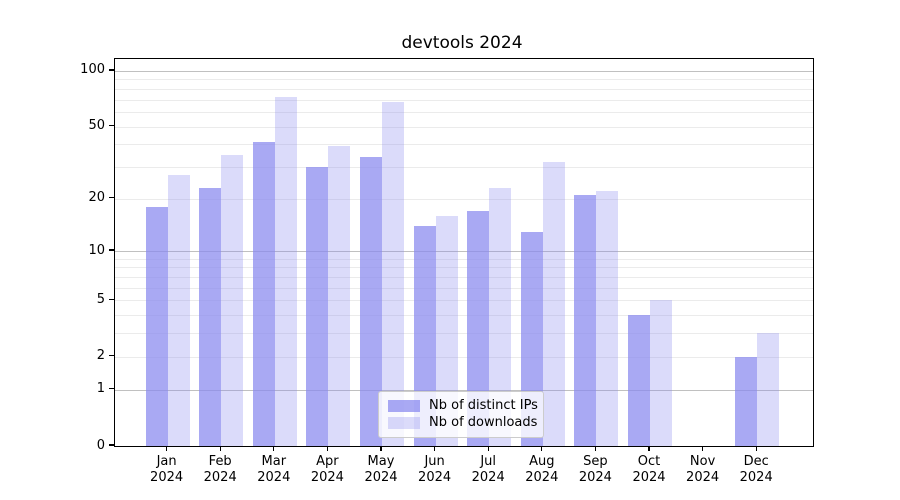 The image size is (900, 500). Describe the element at coordinates (96, 125) in the screenshot. I see `y-tick-label-50: 50` at that location.